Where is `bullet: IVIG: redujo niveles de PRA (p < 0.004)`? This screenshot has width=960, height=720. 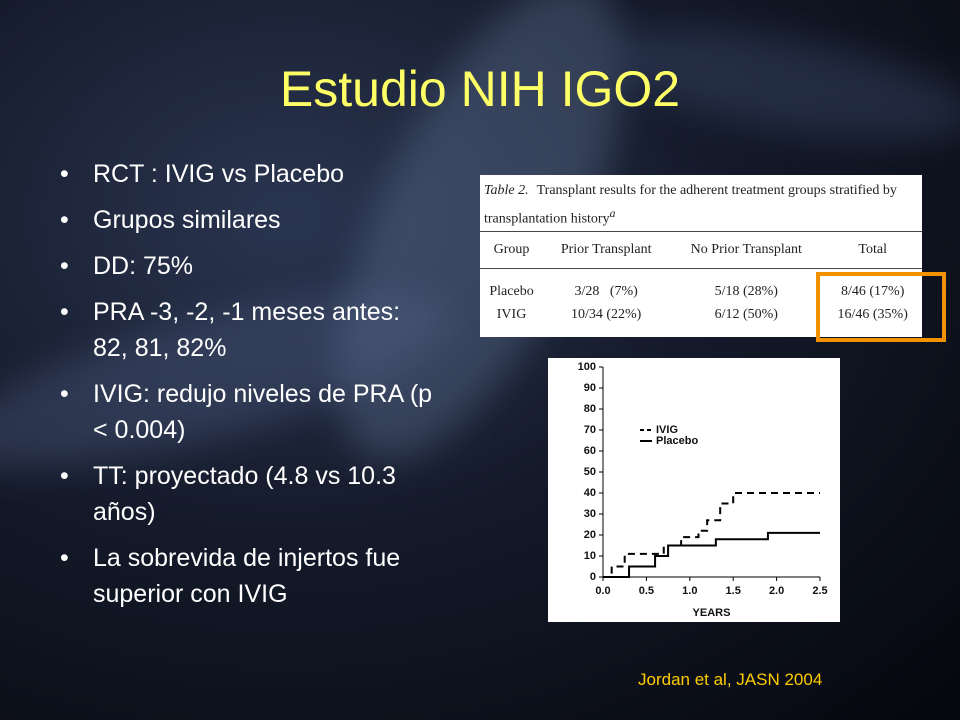 bullet: IVIG: redujo niveles de PRA (p < 0.004) is located at coordinates (250, 412).